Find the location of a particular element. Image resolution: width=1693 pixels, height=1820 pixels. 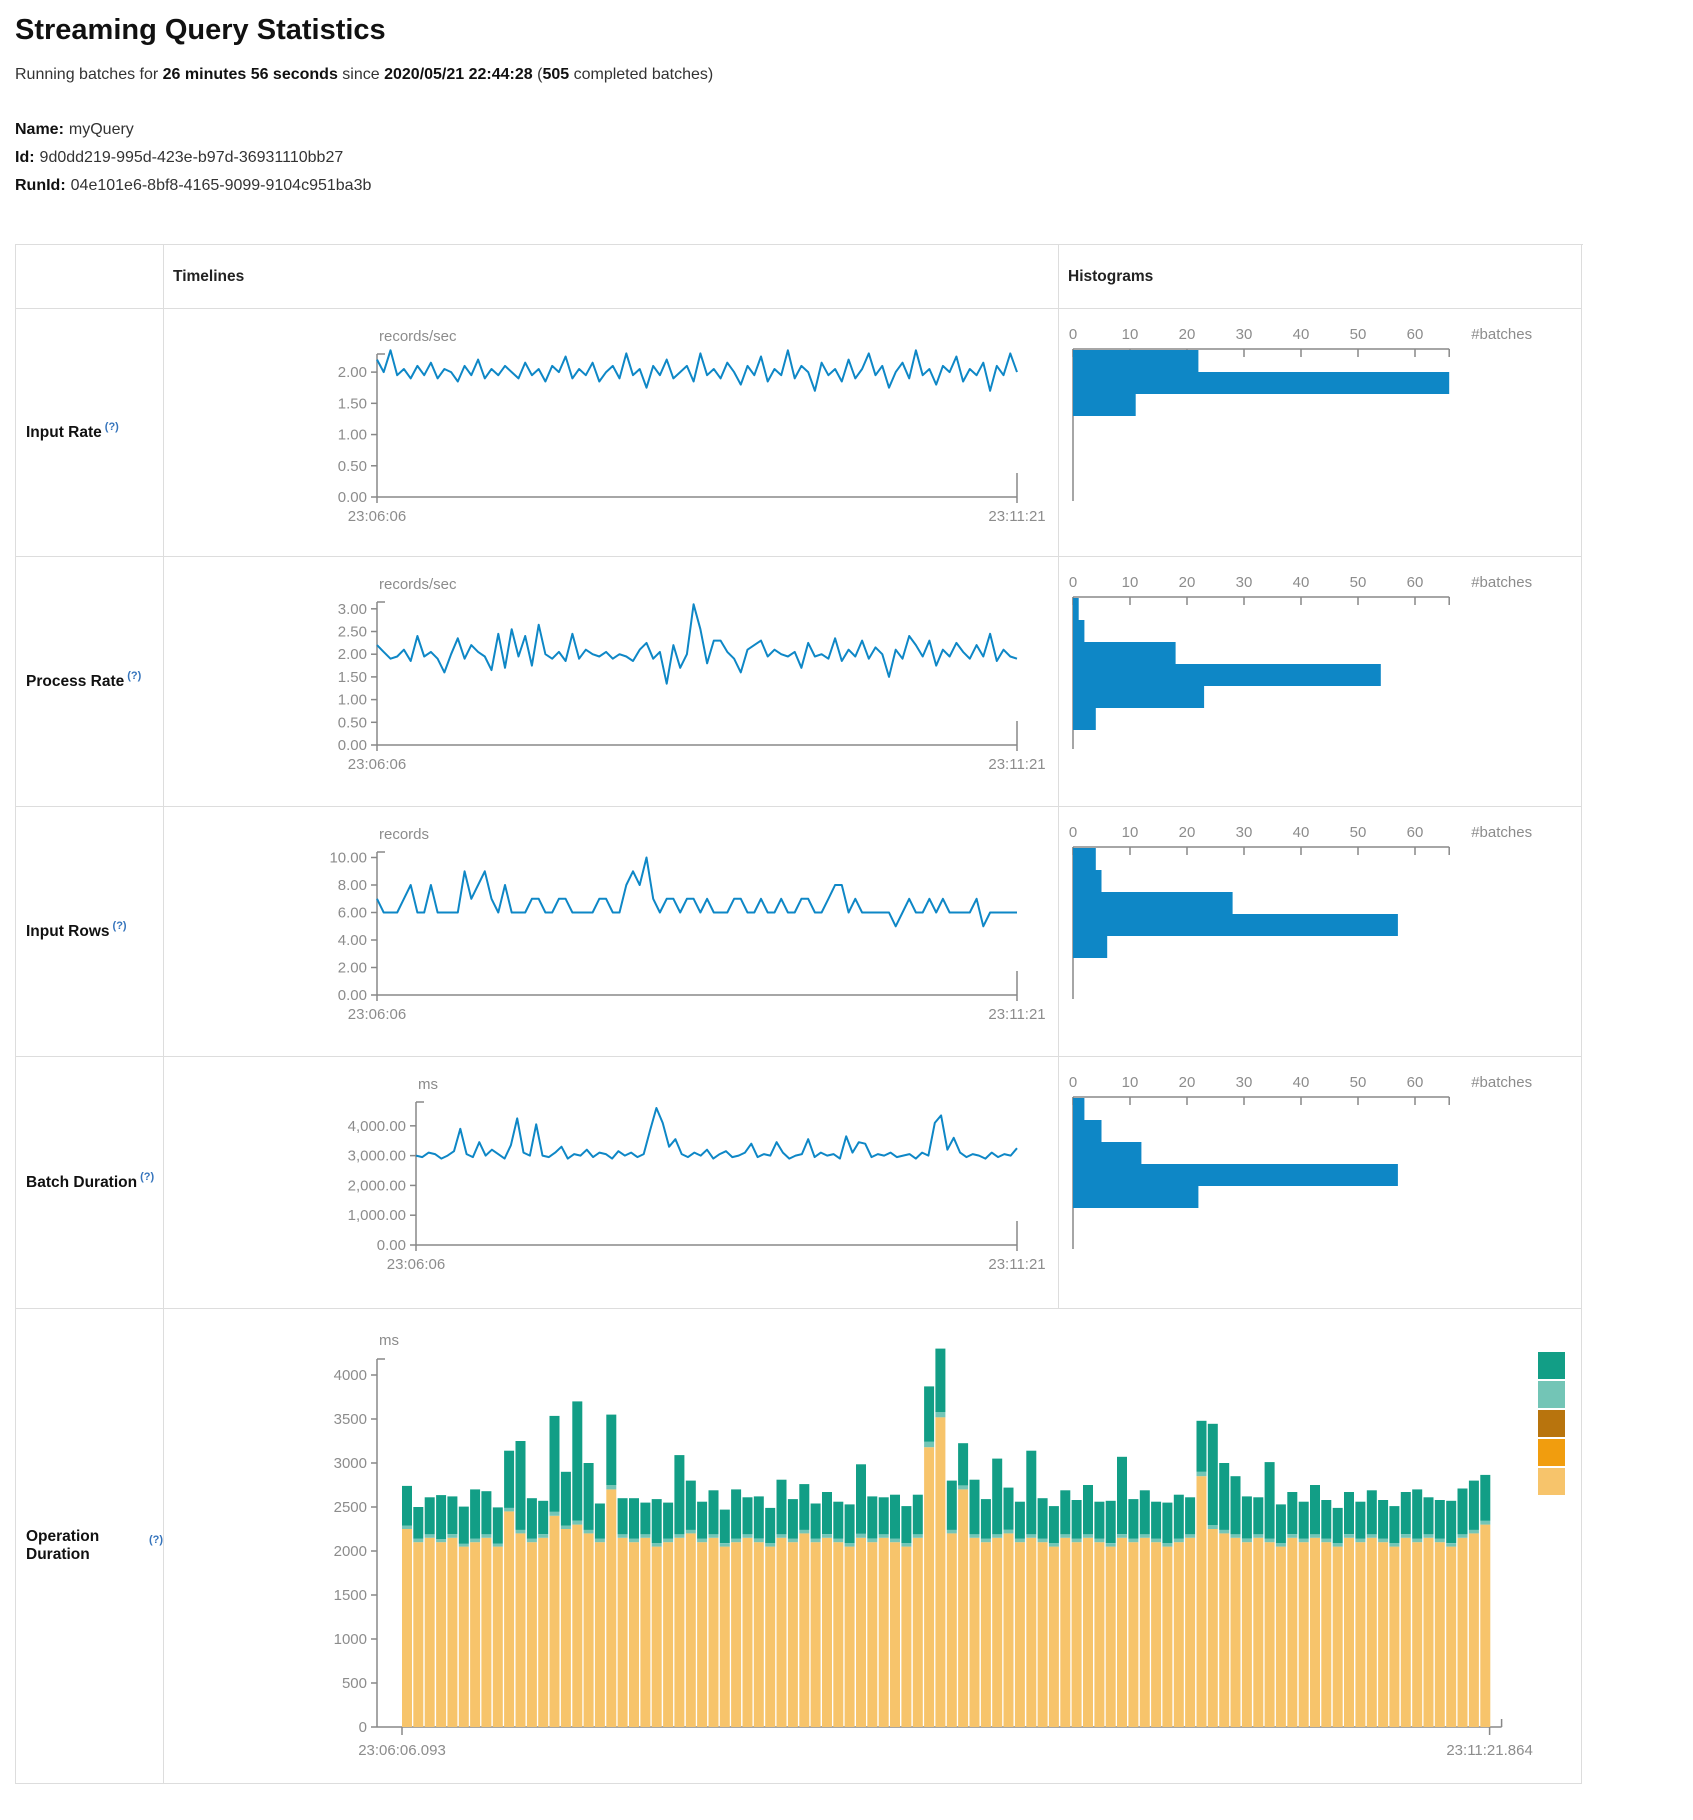

query-id-row: Id: 9d0dd219-995d-423e-b97d-36931110bb27 is located at coordinates (854, 158).